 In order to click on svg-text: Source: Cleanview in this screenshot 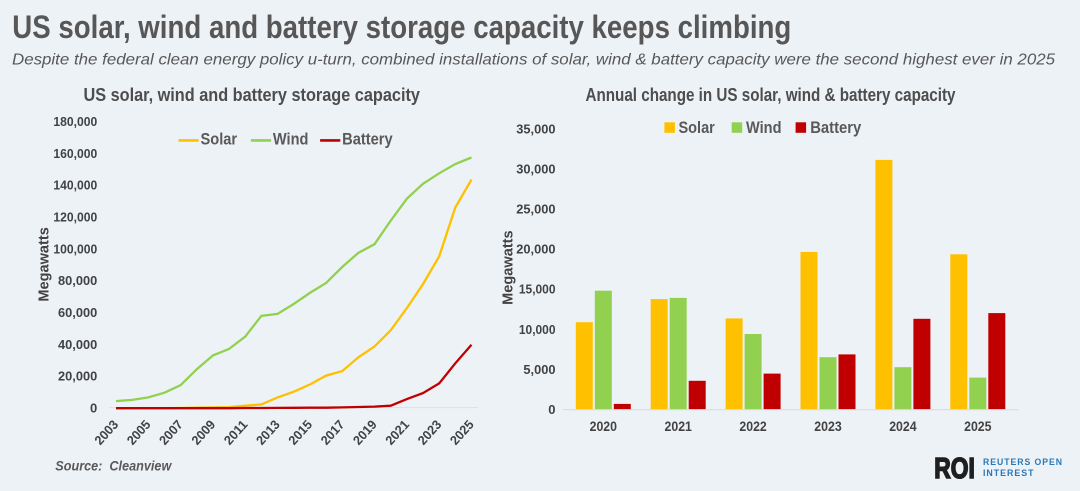, I will do `click(113, 465)`.